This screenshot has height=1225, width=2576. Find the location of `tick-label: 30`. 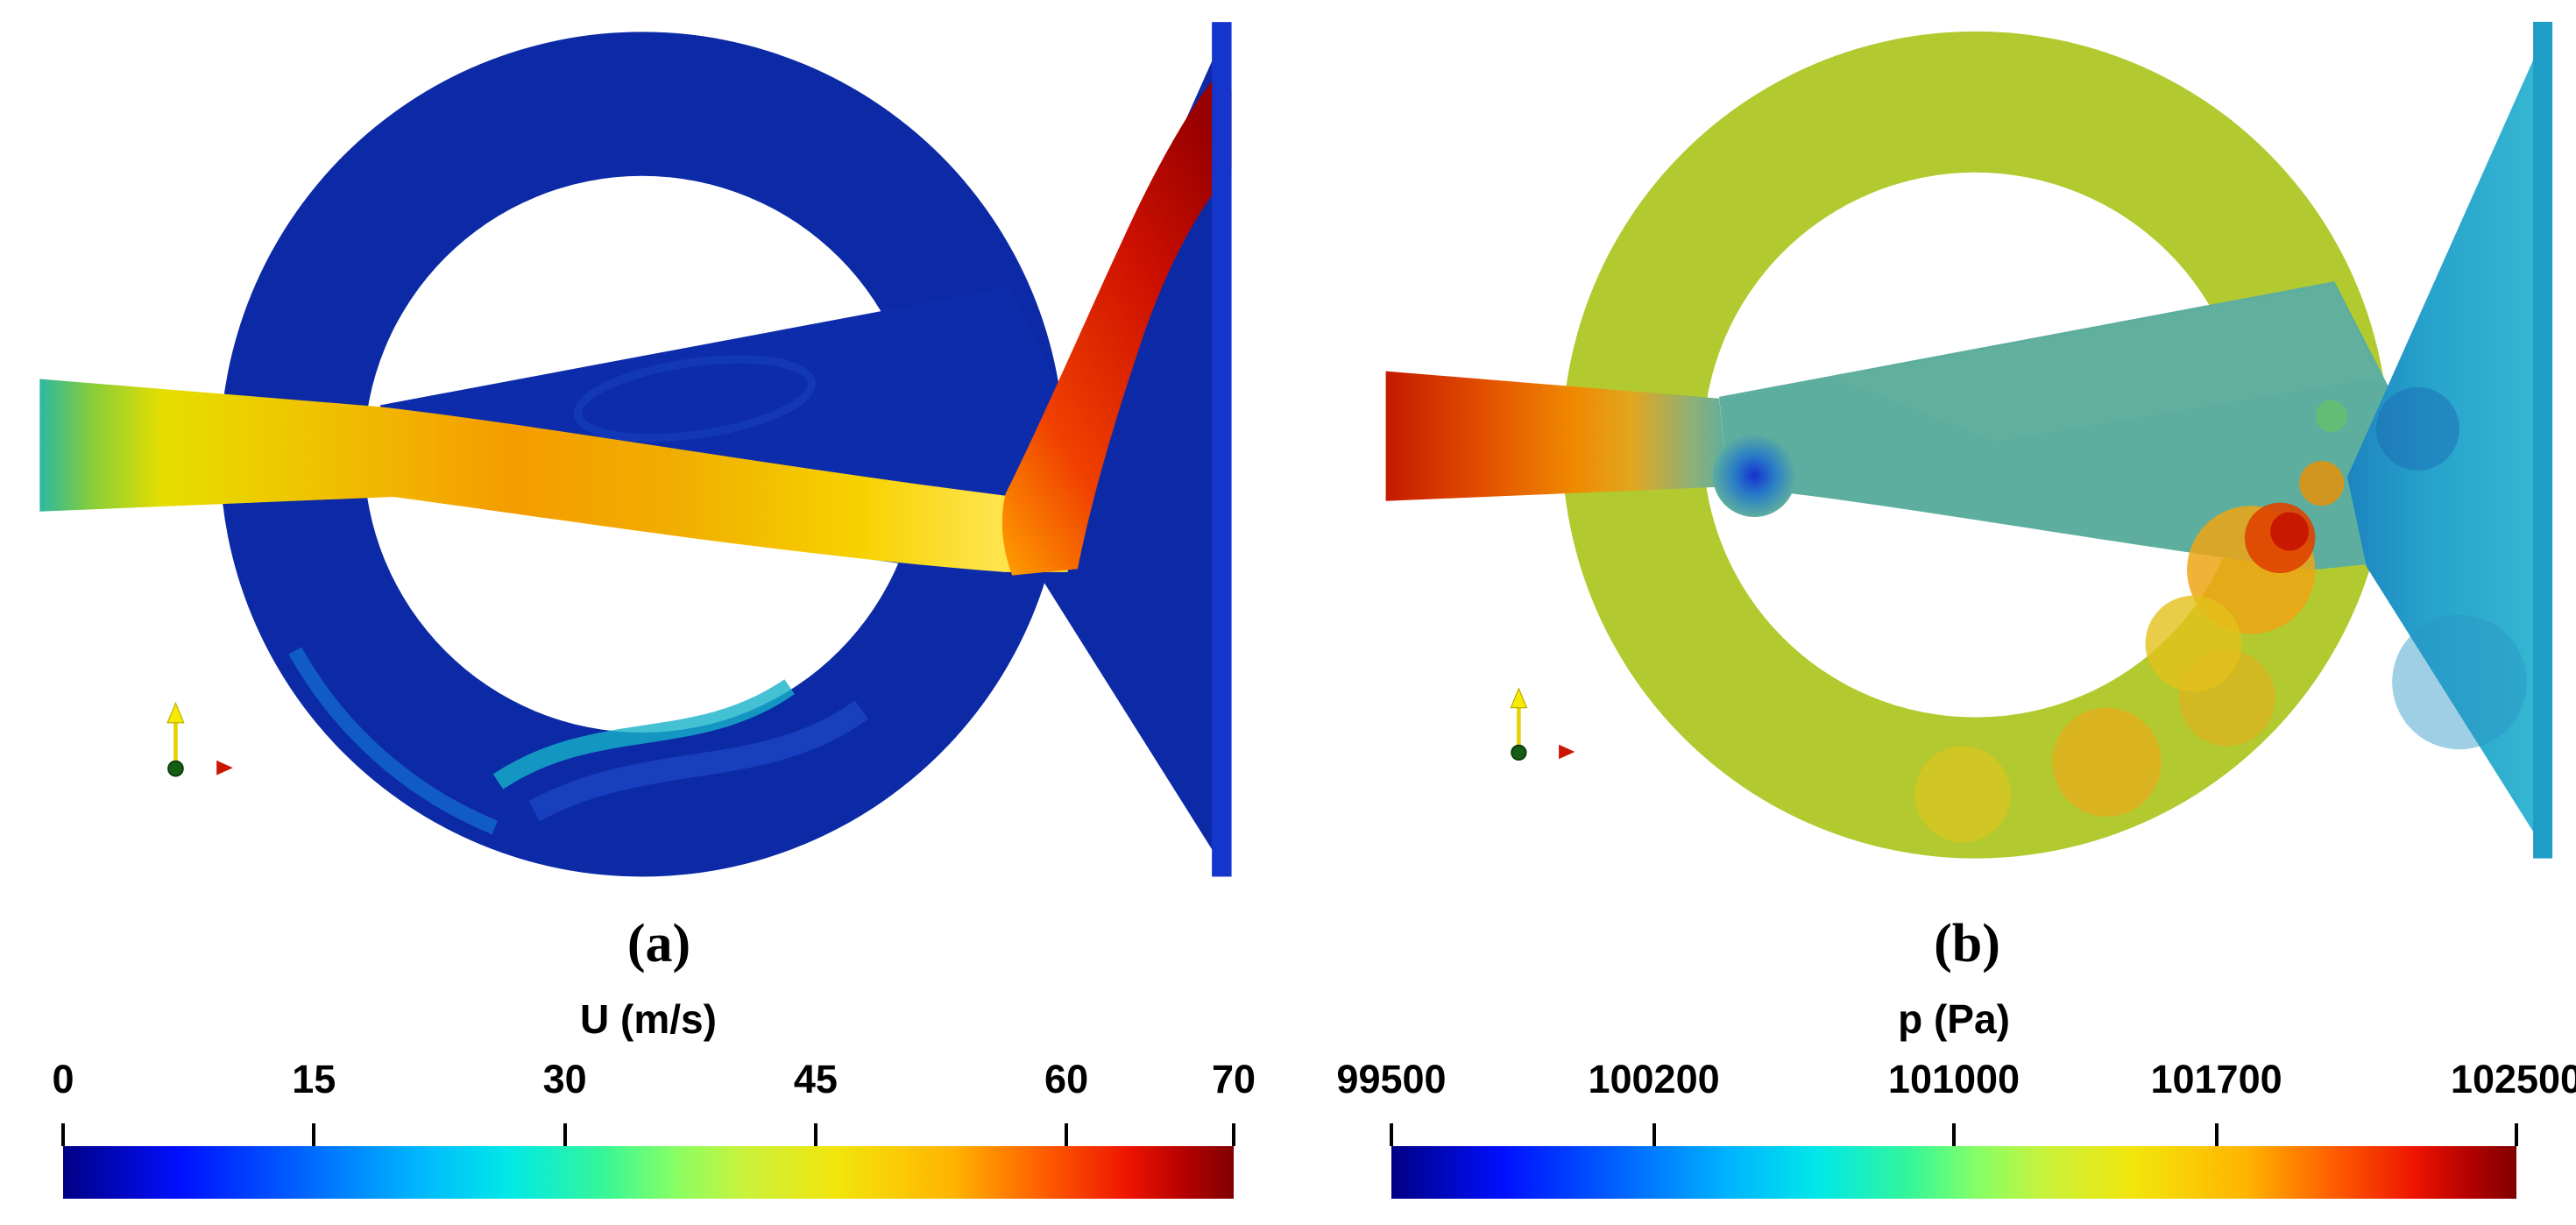

tick-label: 30 is located at coordinates (564, 1079).